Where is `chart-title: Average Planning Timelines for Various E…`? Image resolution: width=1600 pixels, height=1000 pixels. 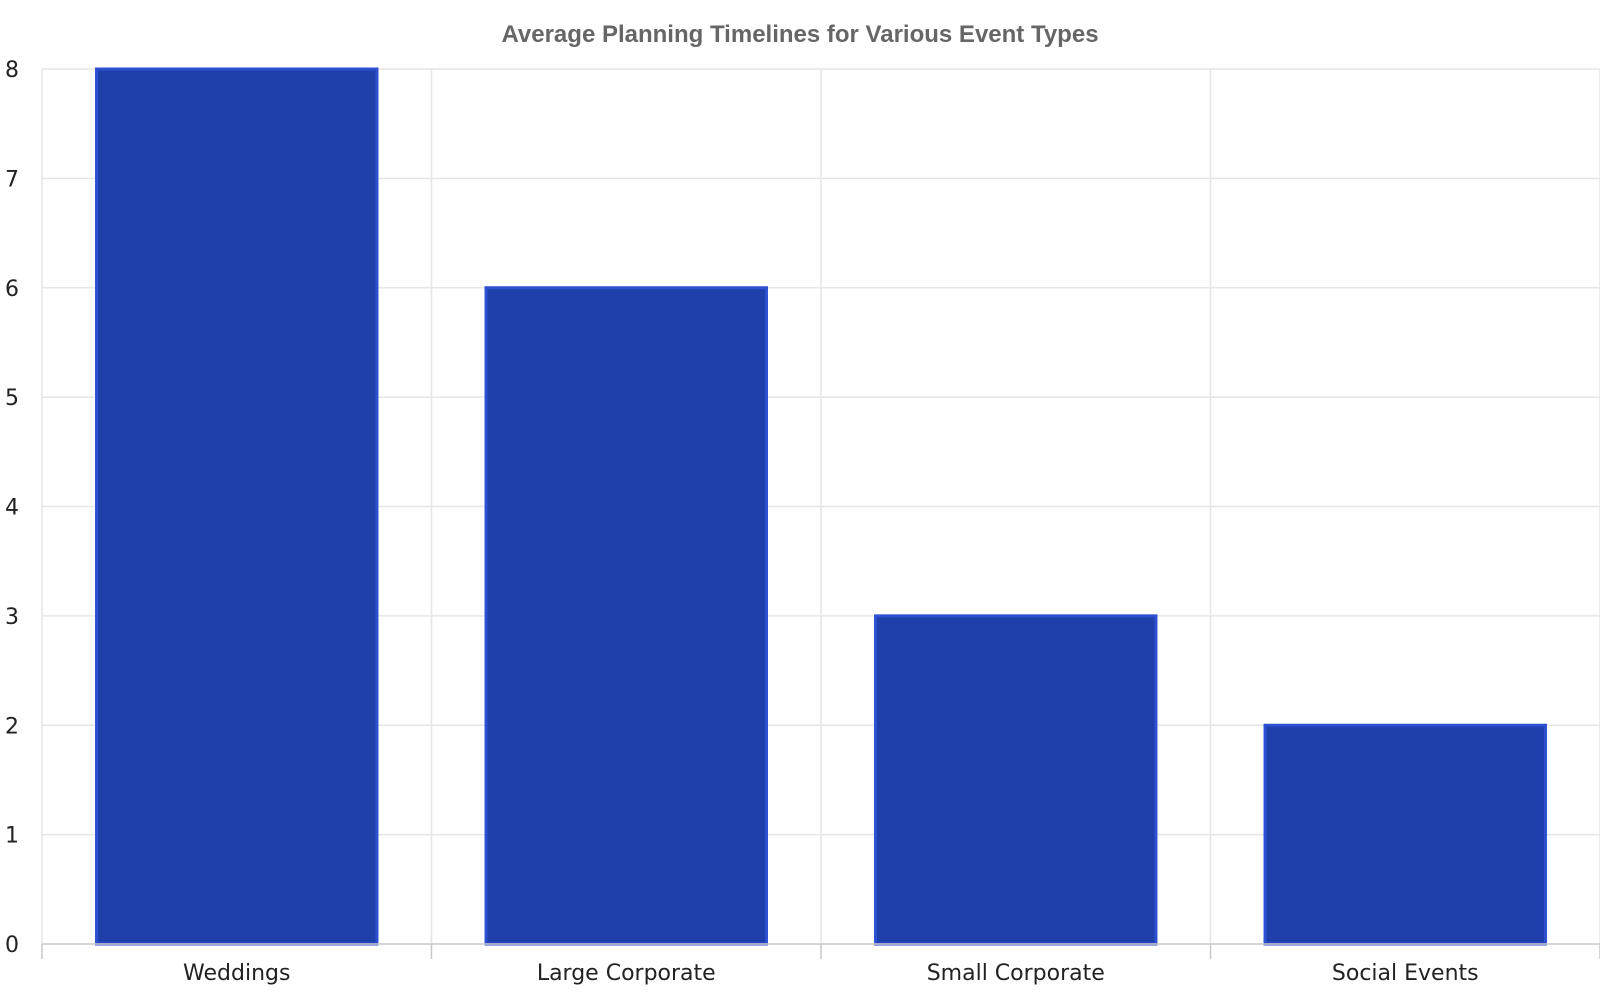
chart-title: Average Planning Timelines for Various E… is located at coordinates (799, 34).